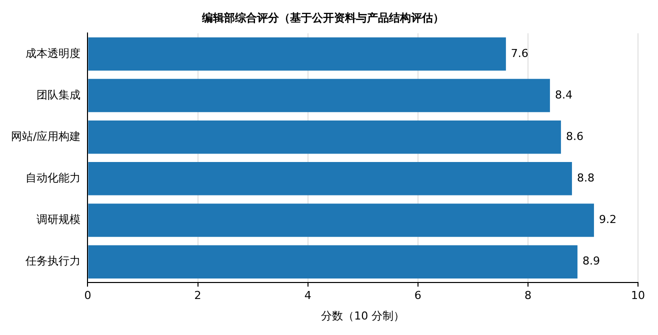  What do you see at coordinates (88, 295) in the screenshot?
I see `x-tick-label: 0` at bounding box center [88, 295].